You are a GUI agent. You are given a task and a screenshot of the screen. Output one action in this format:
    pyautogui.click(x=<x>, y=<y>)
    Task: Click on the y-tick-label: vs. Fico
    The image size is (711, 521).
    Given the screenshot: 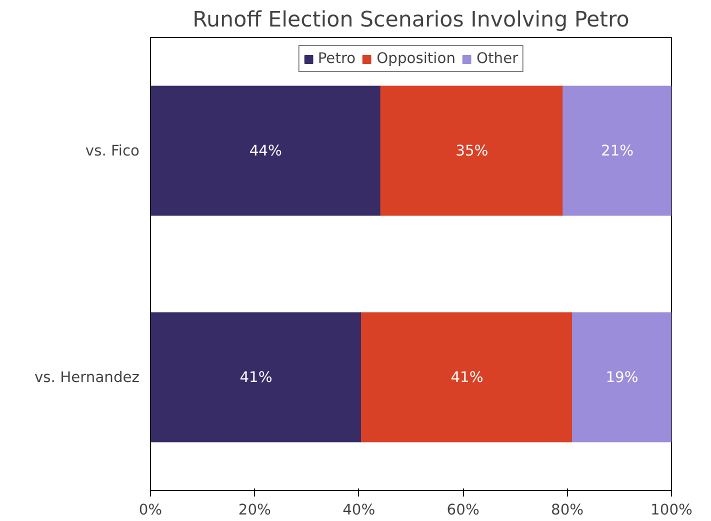 What is the action you would take?
    pyautogui.click(x=112, y=151)
    